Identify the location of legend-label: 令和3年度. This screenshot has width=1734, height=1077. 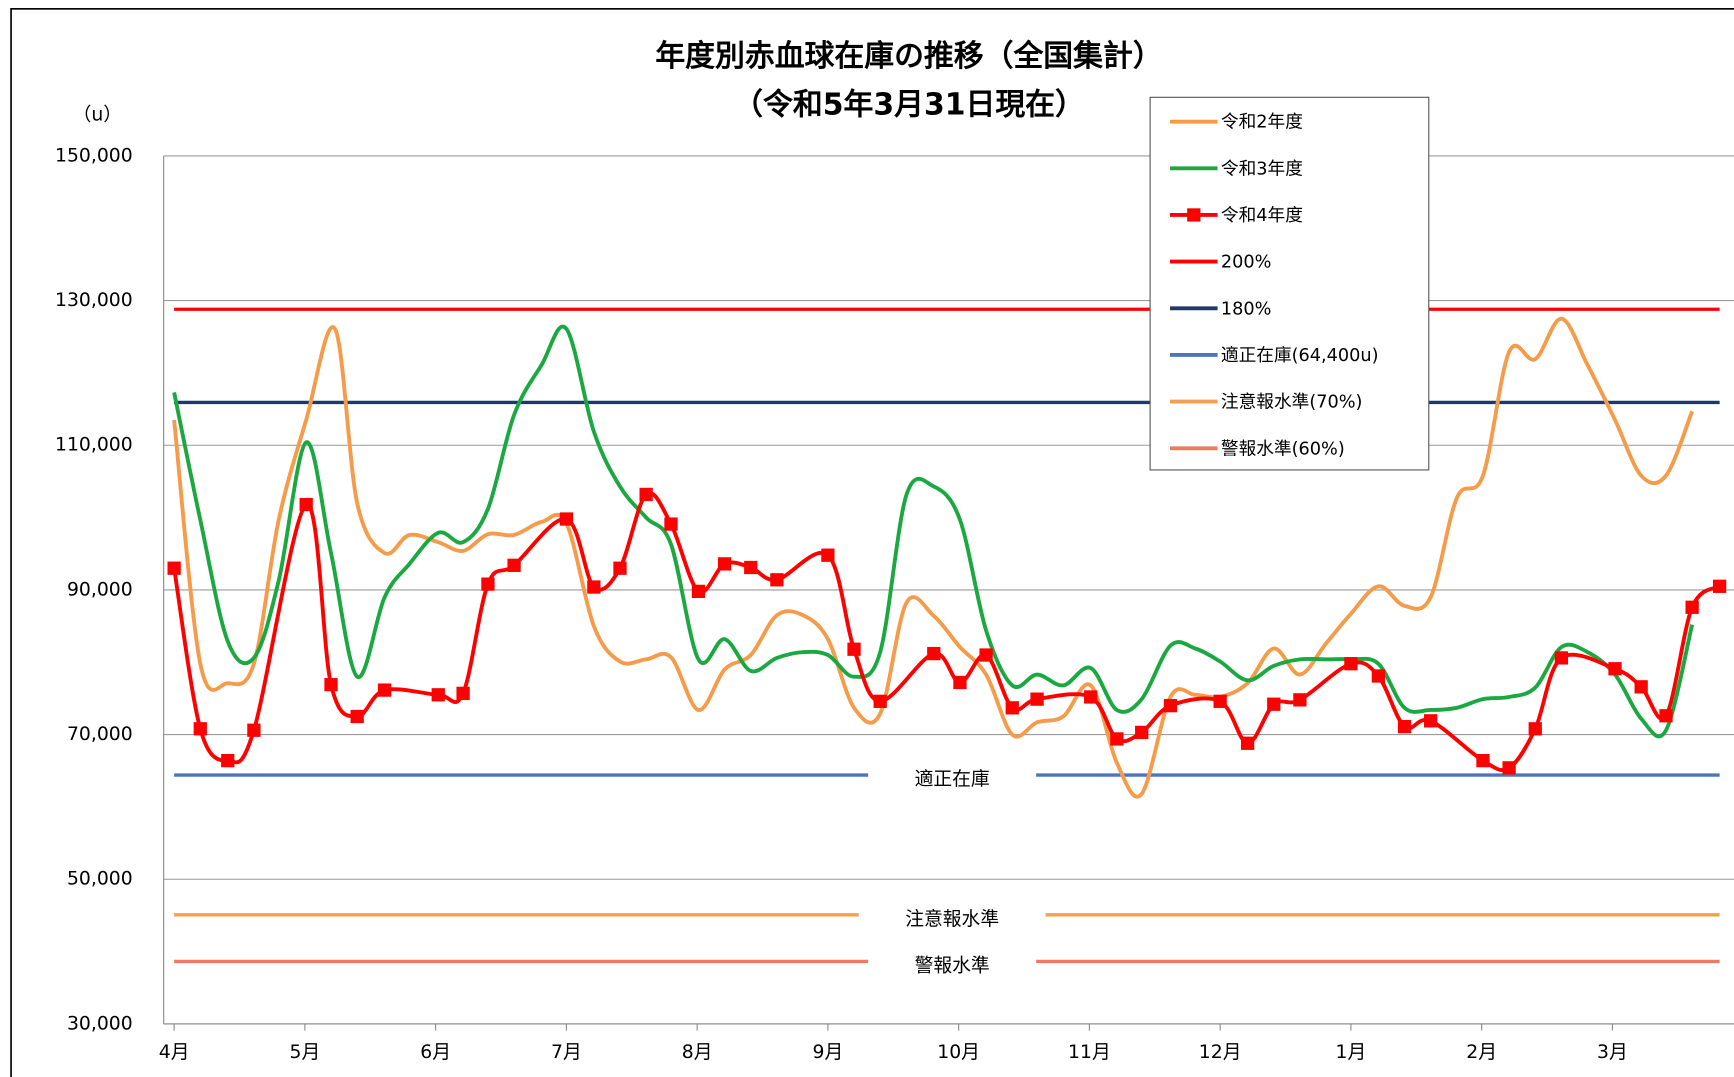
(1262, 168).